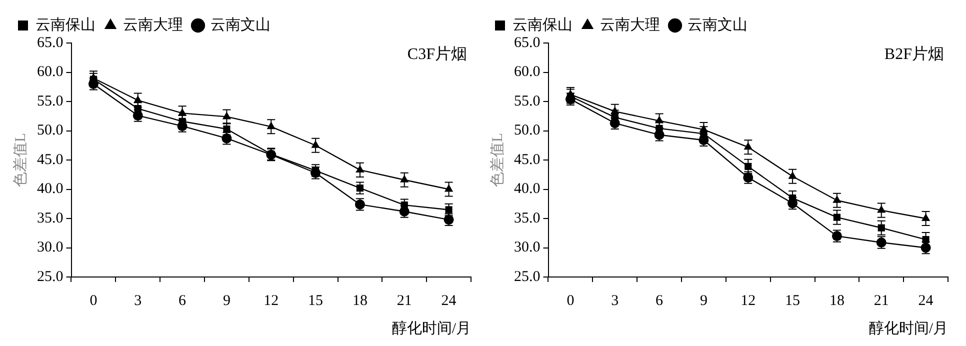 The height and width of the screenshot is (346, 966). I want to click on annotation: B2F片烟, so click(914, 54).